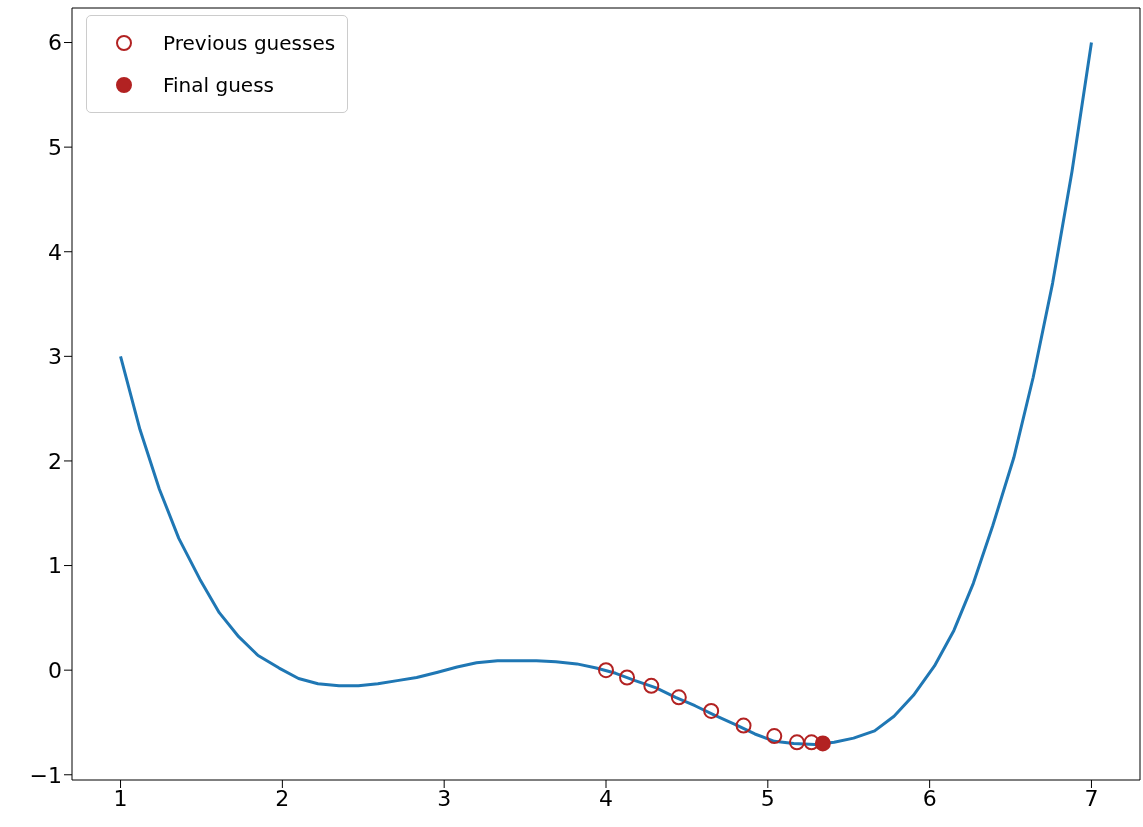  What do you see at coordinates (282, 798) in the screenshot?
I see `x-tick-label: 2` at bounding box center [282, 798].